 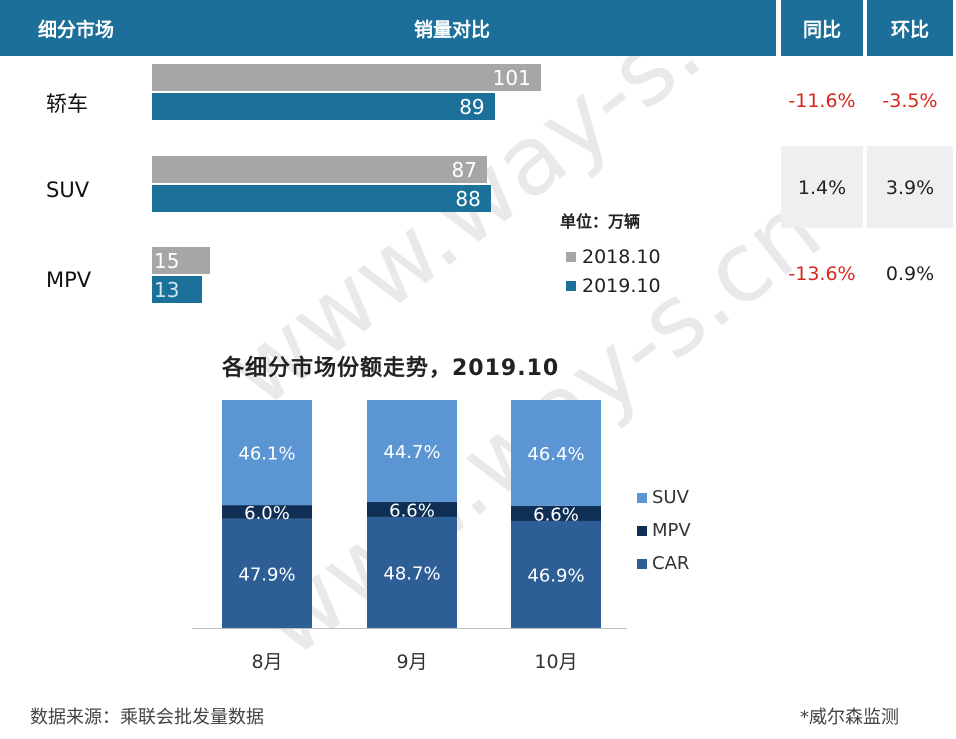 What do you see at coordinates (555, 662) in the screenshot?
I see `x-tick-3: 10月` at bounding box center [555, 662].